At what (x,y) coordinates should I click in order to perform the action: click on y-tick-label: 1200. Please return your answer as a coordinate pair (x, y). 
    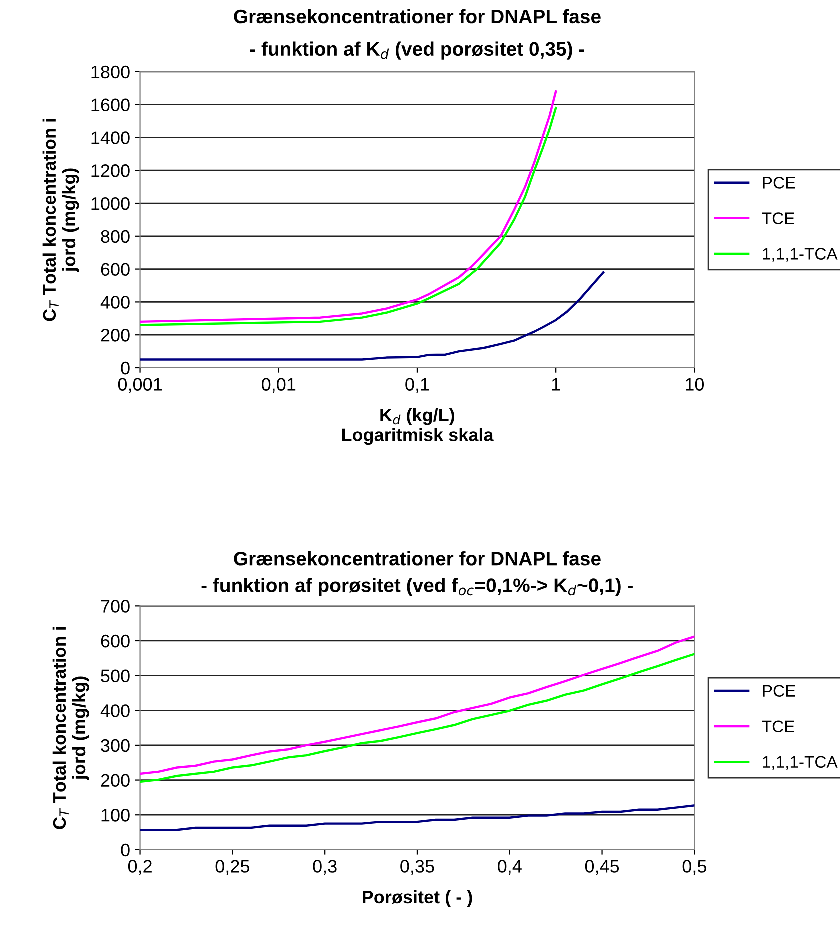
    Looking at the image, I should click on (111, 171).